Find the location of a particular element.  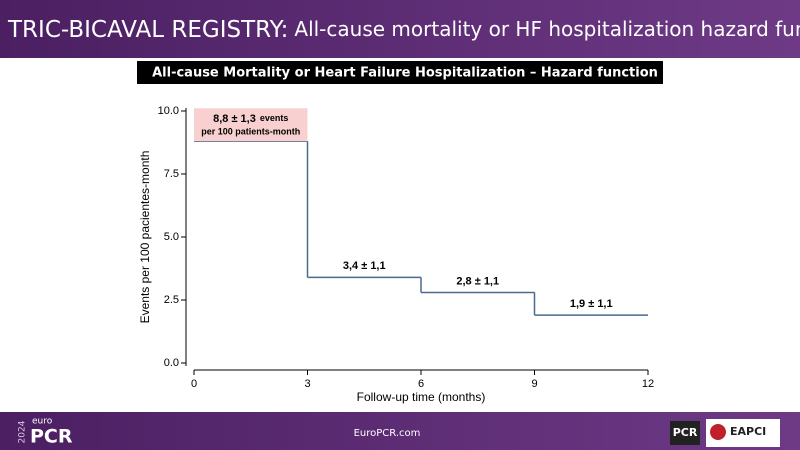

value-label: 3,4 ± 1,1 is located at coordinates (364, 266).